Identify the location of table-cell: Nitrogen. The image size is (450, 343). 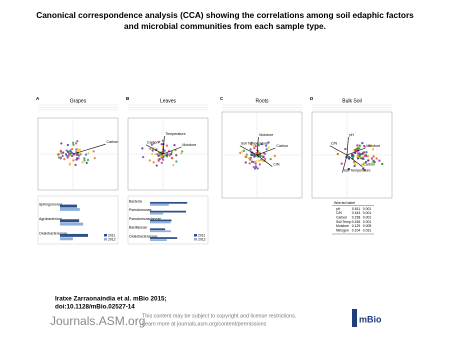
(342, 230).